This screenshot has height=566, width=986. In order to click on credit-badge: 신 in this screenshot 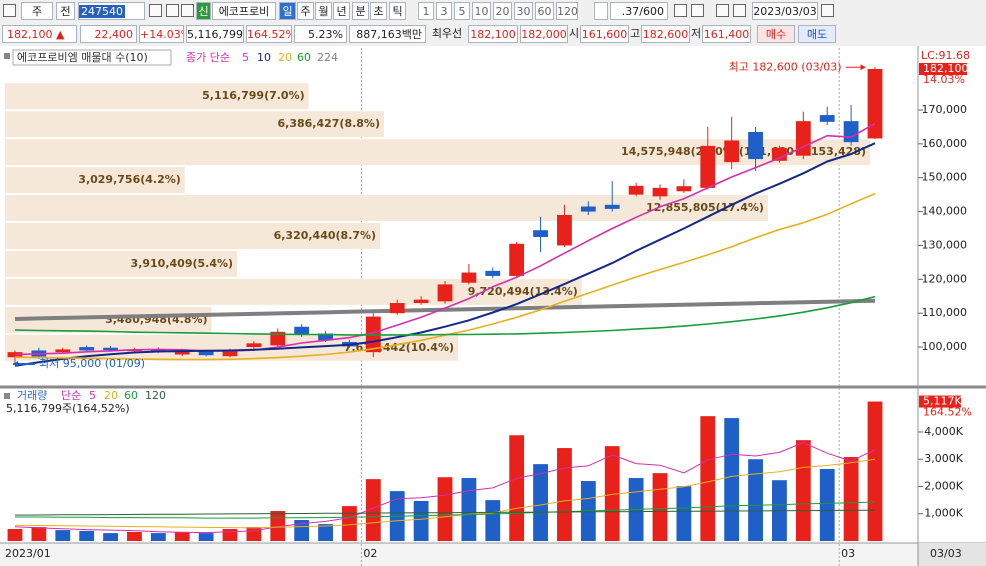, I will do `click(203, 11)`.